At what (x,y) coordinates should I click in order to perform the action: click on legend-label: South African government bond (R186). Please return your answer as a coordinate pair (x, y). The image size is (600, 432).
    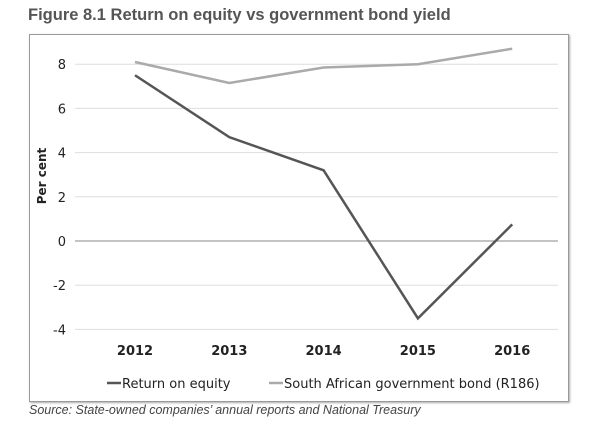
    Looking at the image, I should click on (412, 384).